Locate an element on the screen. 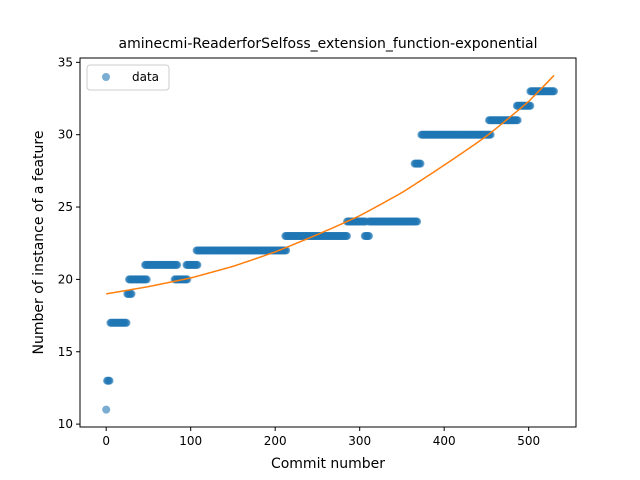 The width and height of the screenshot is (640, 480). y-tick-label: 30 is located at coordinates (65, 135).